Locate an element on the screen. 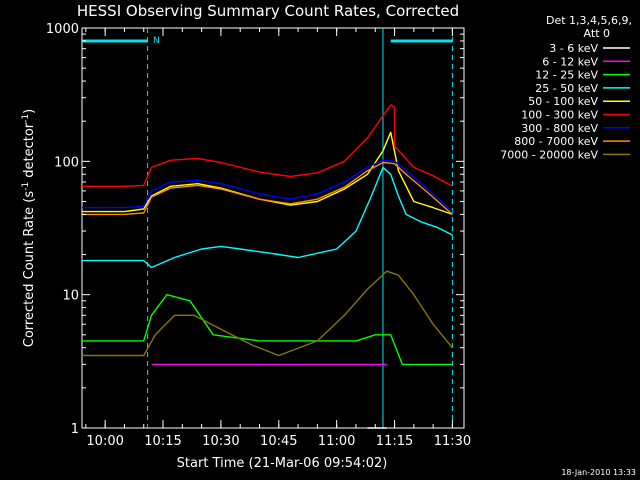  legend-label-3-6-kev: 3 - 6 keV is located at coordinates (573, 48).